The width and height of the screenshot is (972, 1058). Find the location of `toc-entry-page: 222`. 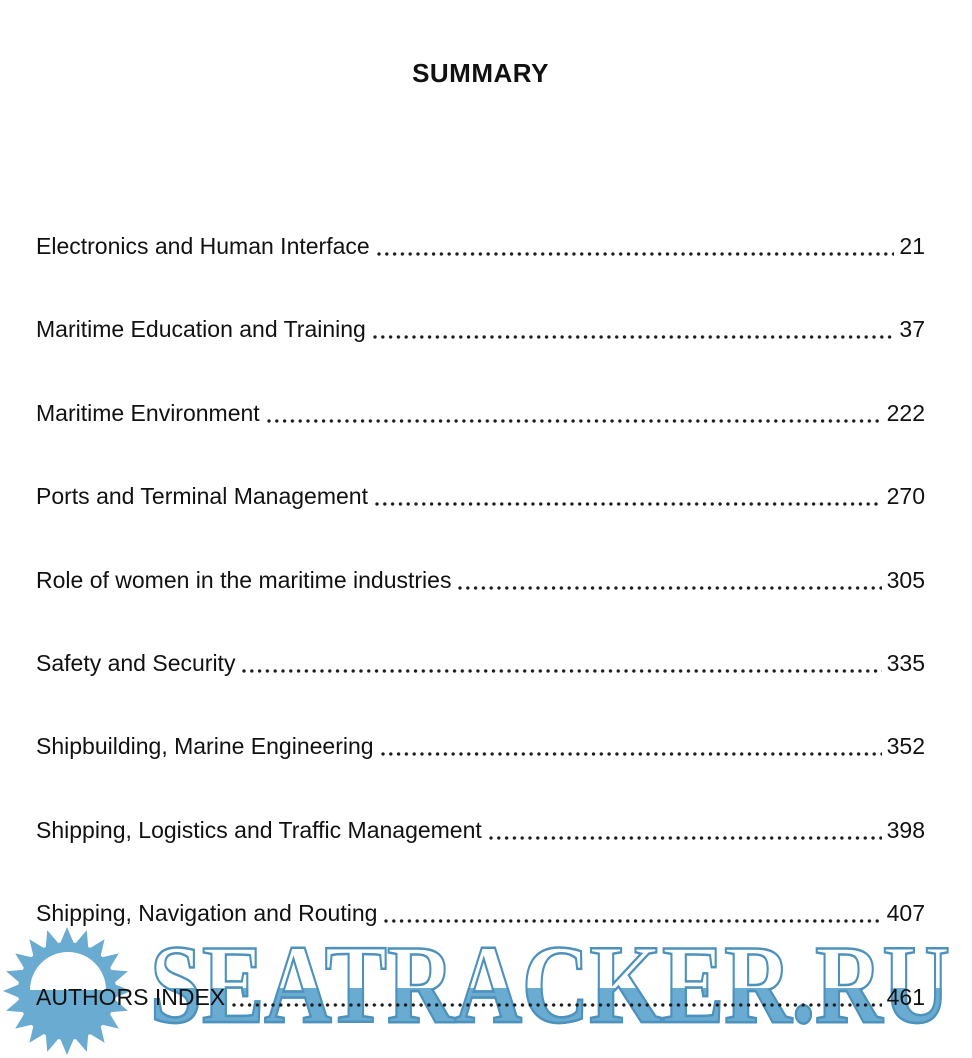

toc-entry-page: 222 is located at coordinates (905, 412).